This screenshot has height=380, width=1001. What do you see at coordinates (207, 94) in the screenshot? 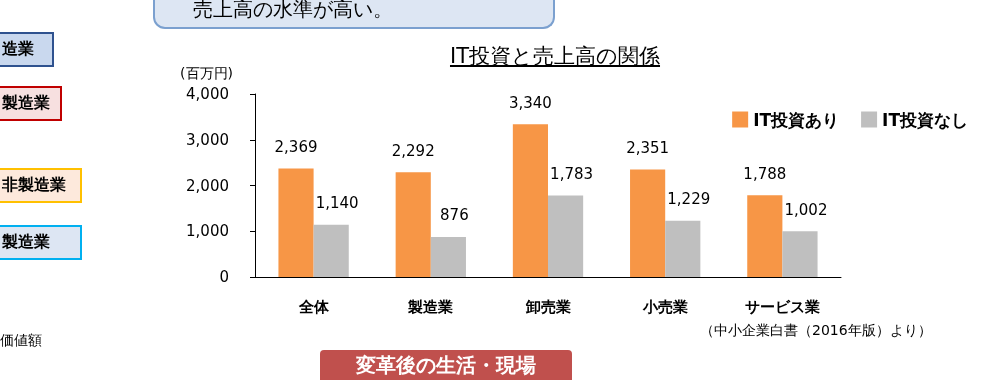
I see `y-tick-label: 4,000` at bounding box center [207, 94].